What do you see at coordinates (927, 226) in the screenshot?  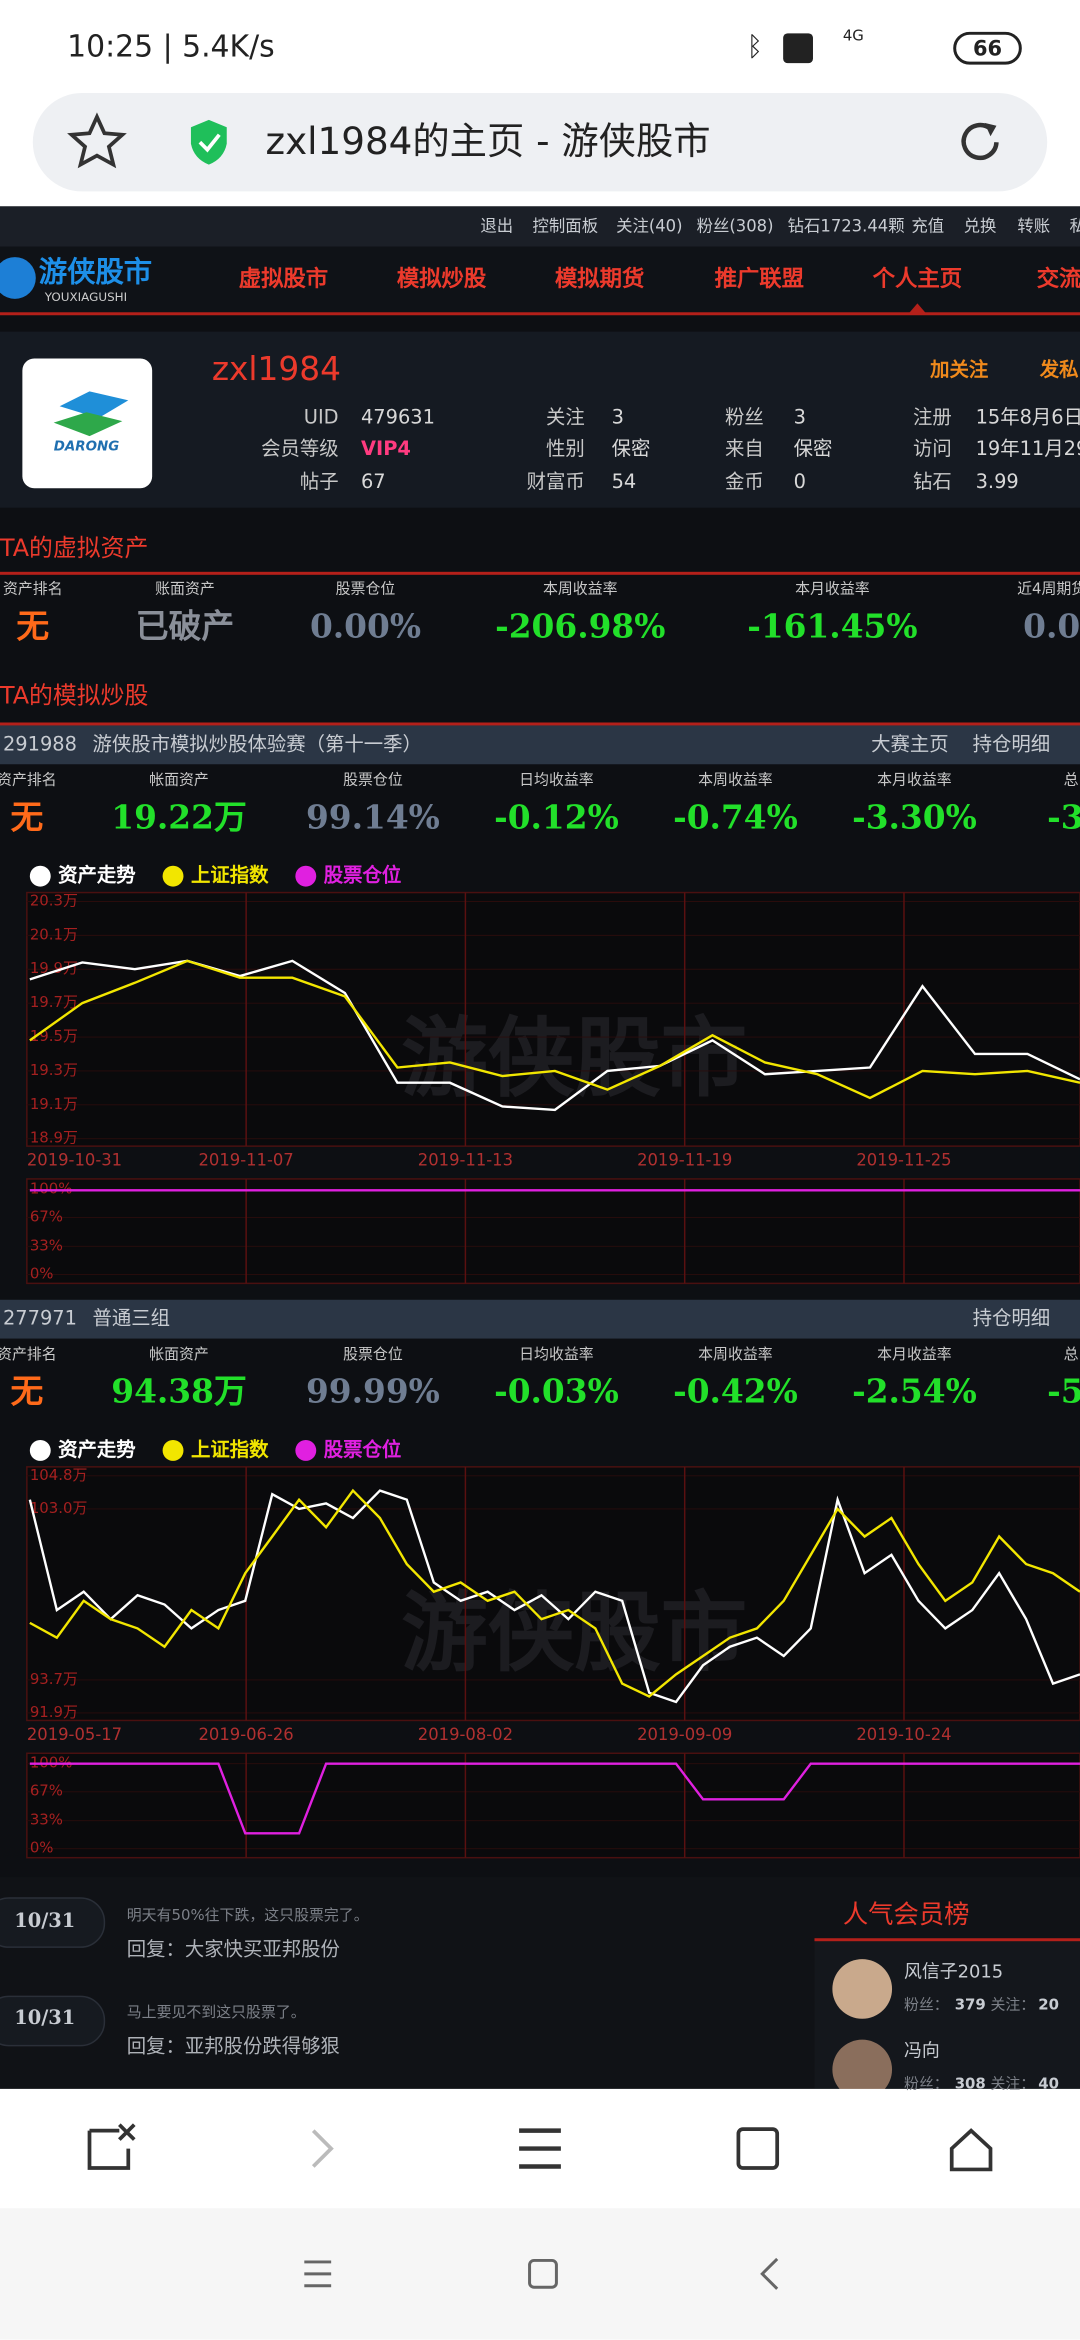 I see `top-link: 充值` at bounding box center [927, 226].